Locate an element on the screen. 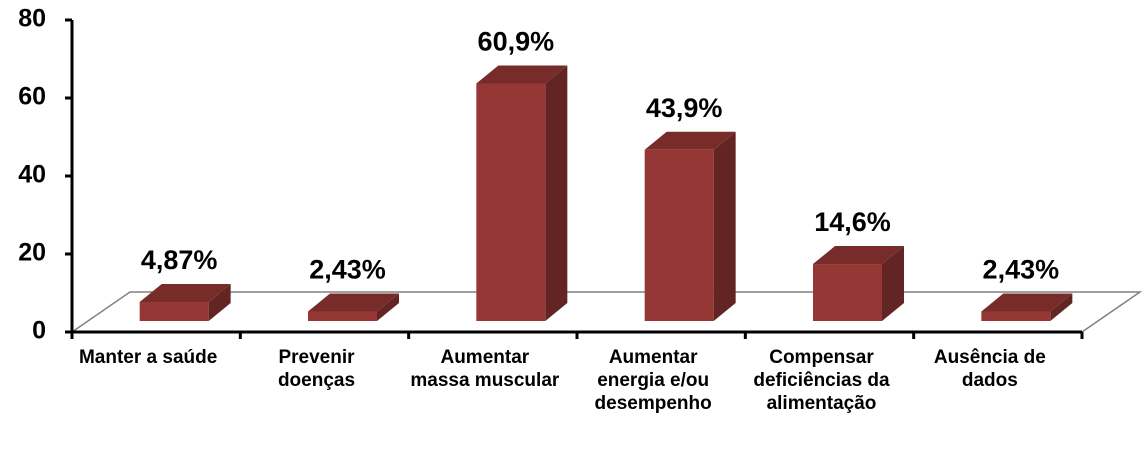 This screenshot has height=459, width=1144. x-tick-label: Aumentar energia e/ou desempenho is located at coordinates (653, 380).